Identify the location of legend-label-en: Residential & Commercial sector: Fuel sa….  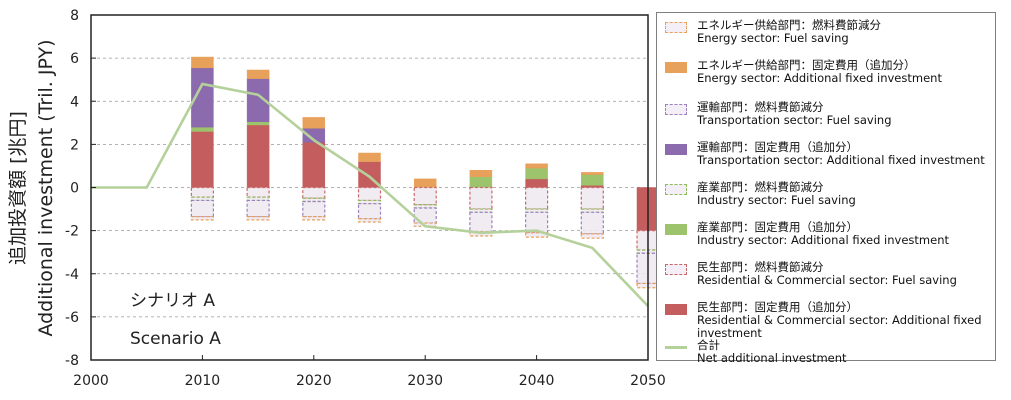
(827, 280).